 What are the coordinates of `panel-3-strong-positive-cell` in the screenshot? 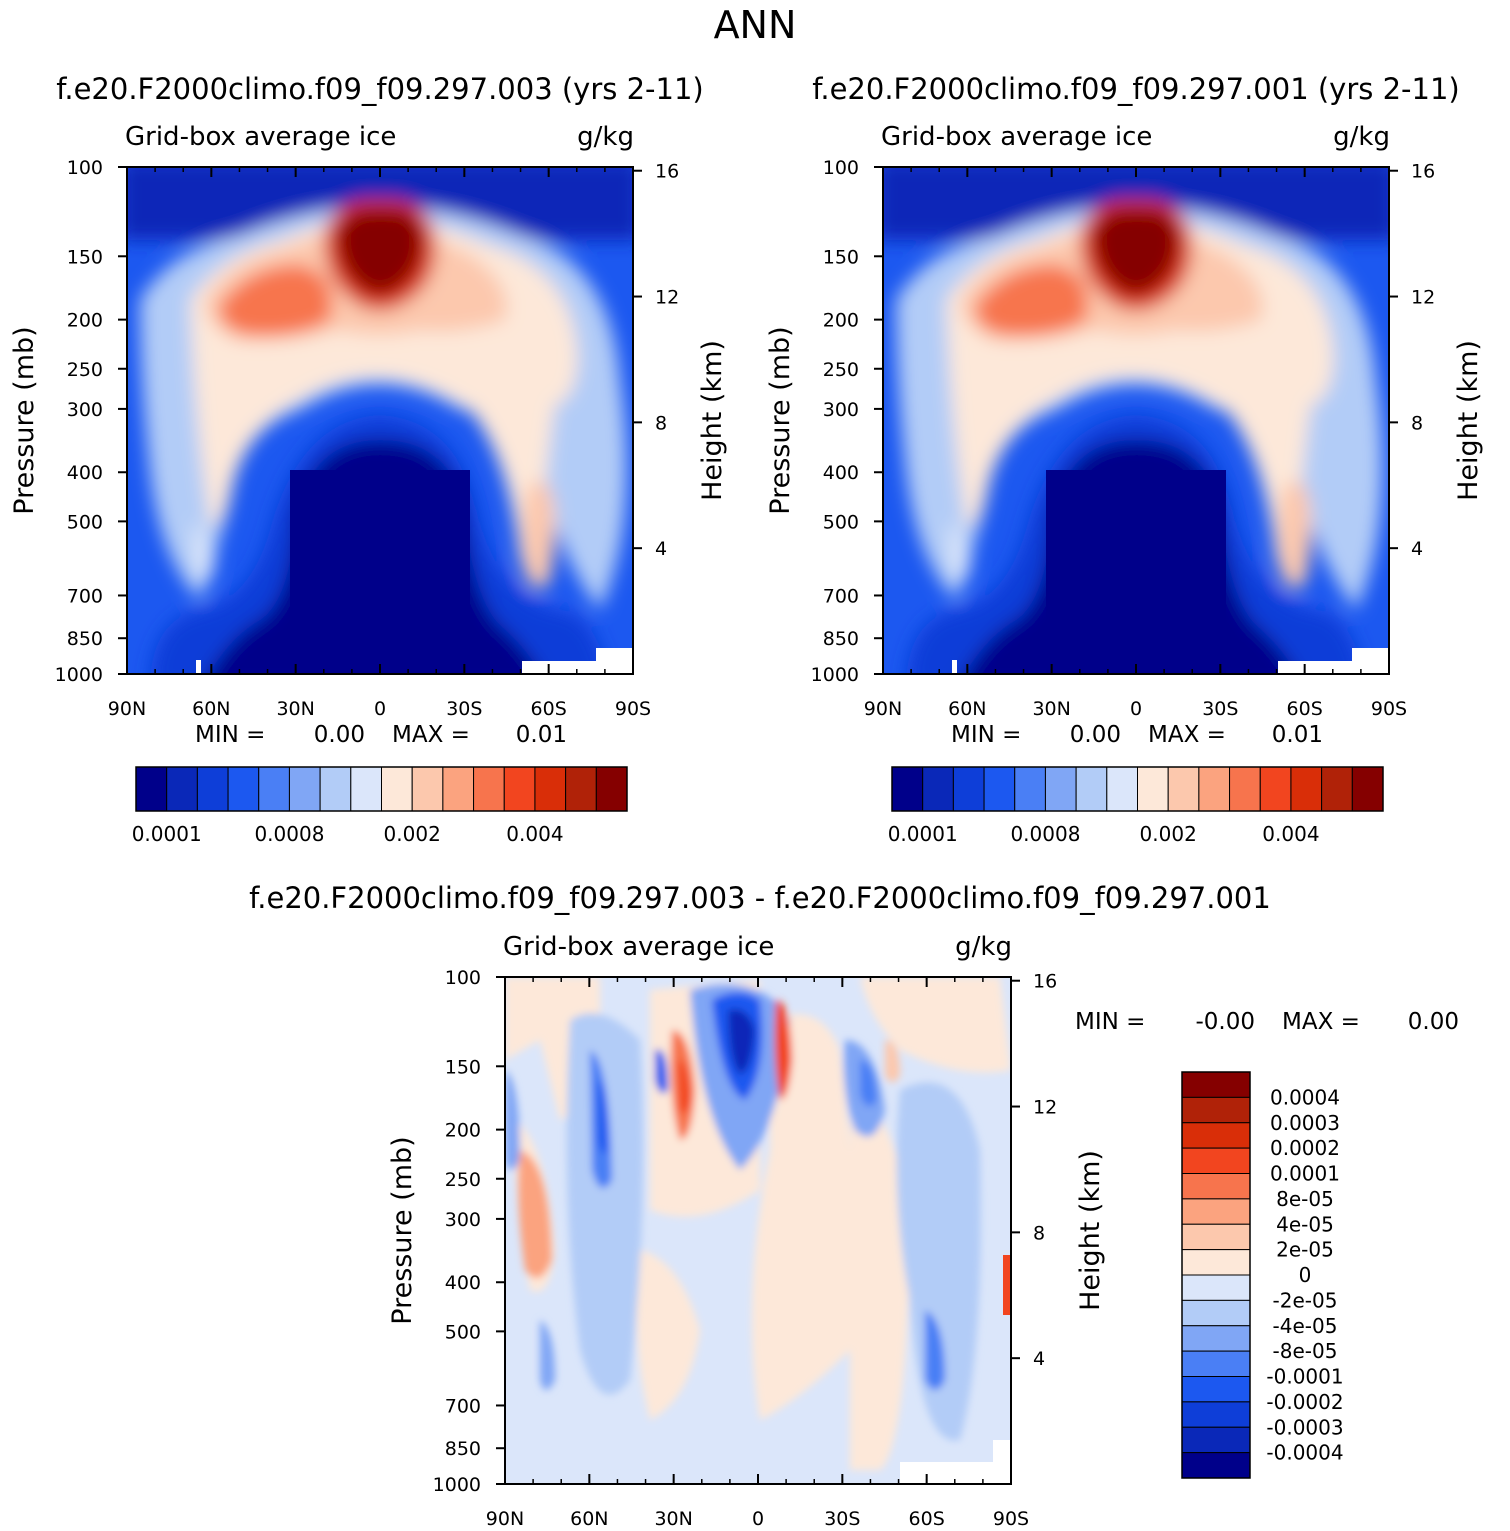 It's located at (684, 1087).